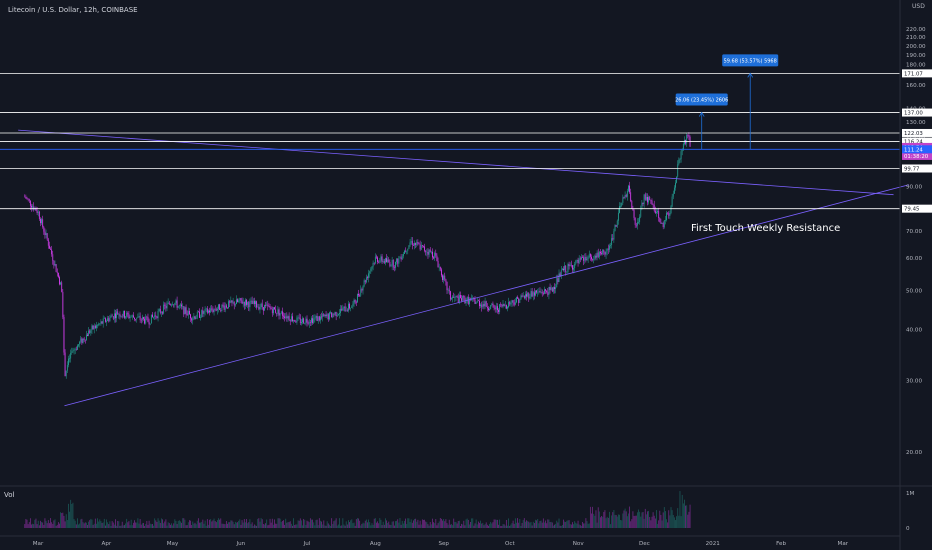 The height and width of the screenshot is (550, 932). What do you see at coordinates (456, 162) in the screenshot?
I see `trendline-descending` at bounding box center [456, 162].